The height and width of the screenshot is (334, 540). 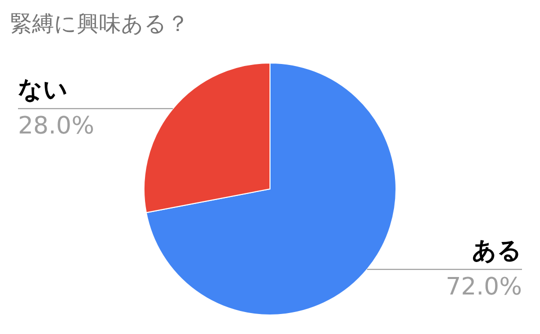 I want to click on data-label: 28.0%, so click(x=56, y=126).